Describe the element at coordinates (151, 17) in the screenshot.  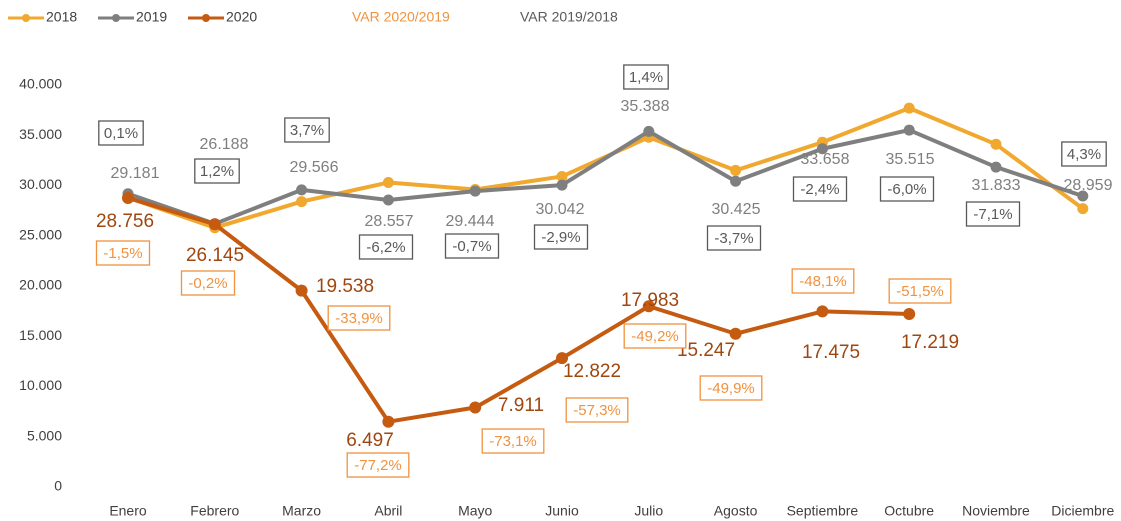
I see `legend-label: 2019` at that location.